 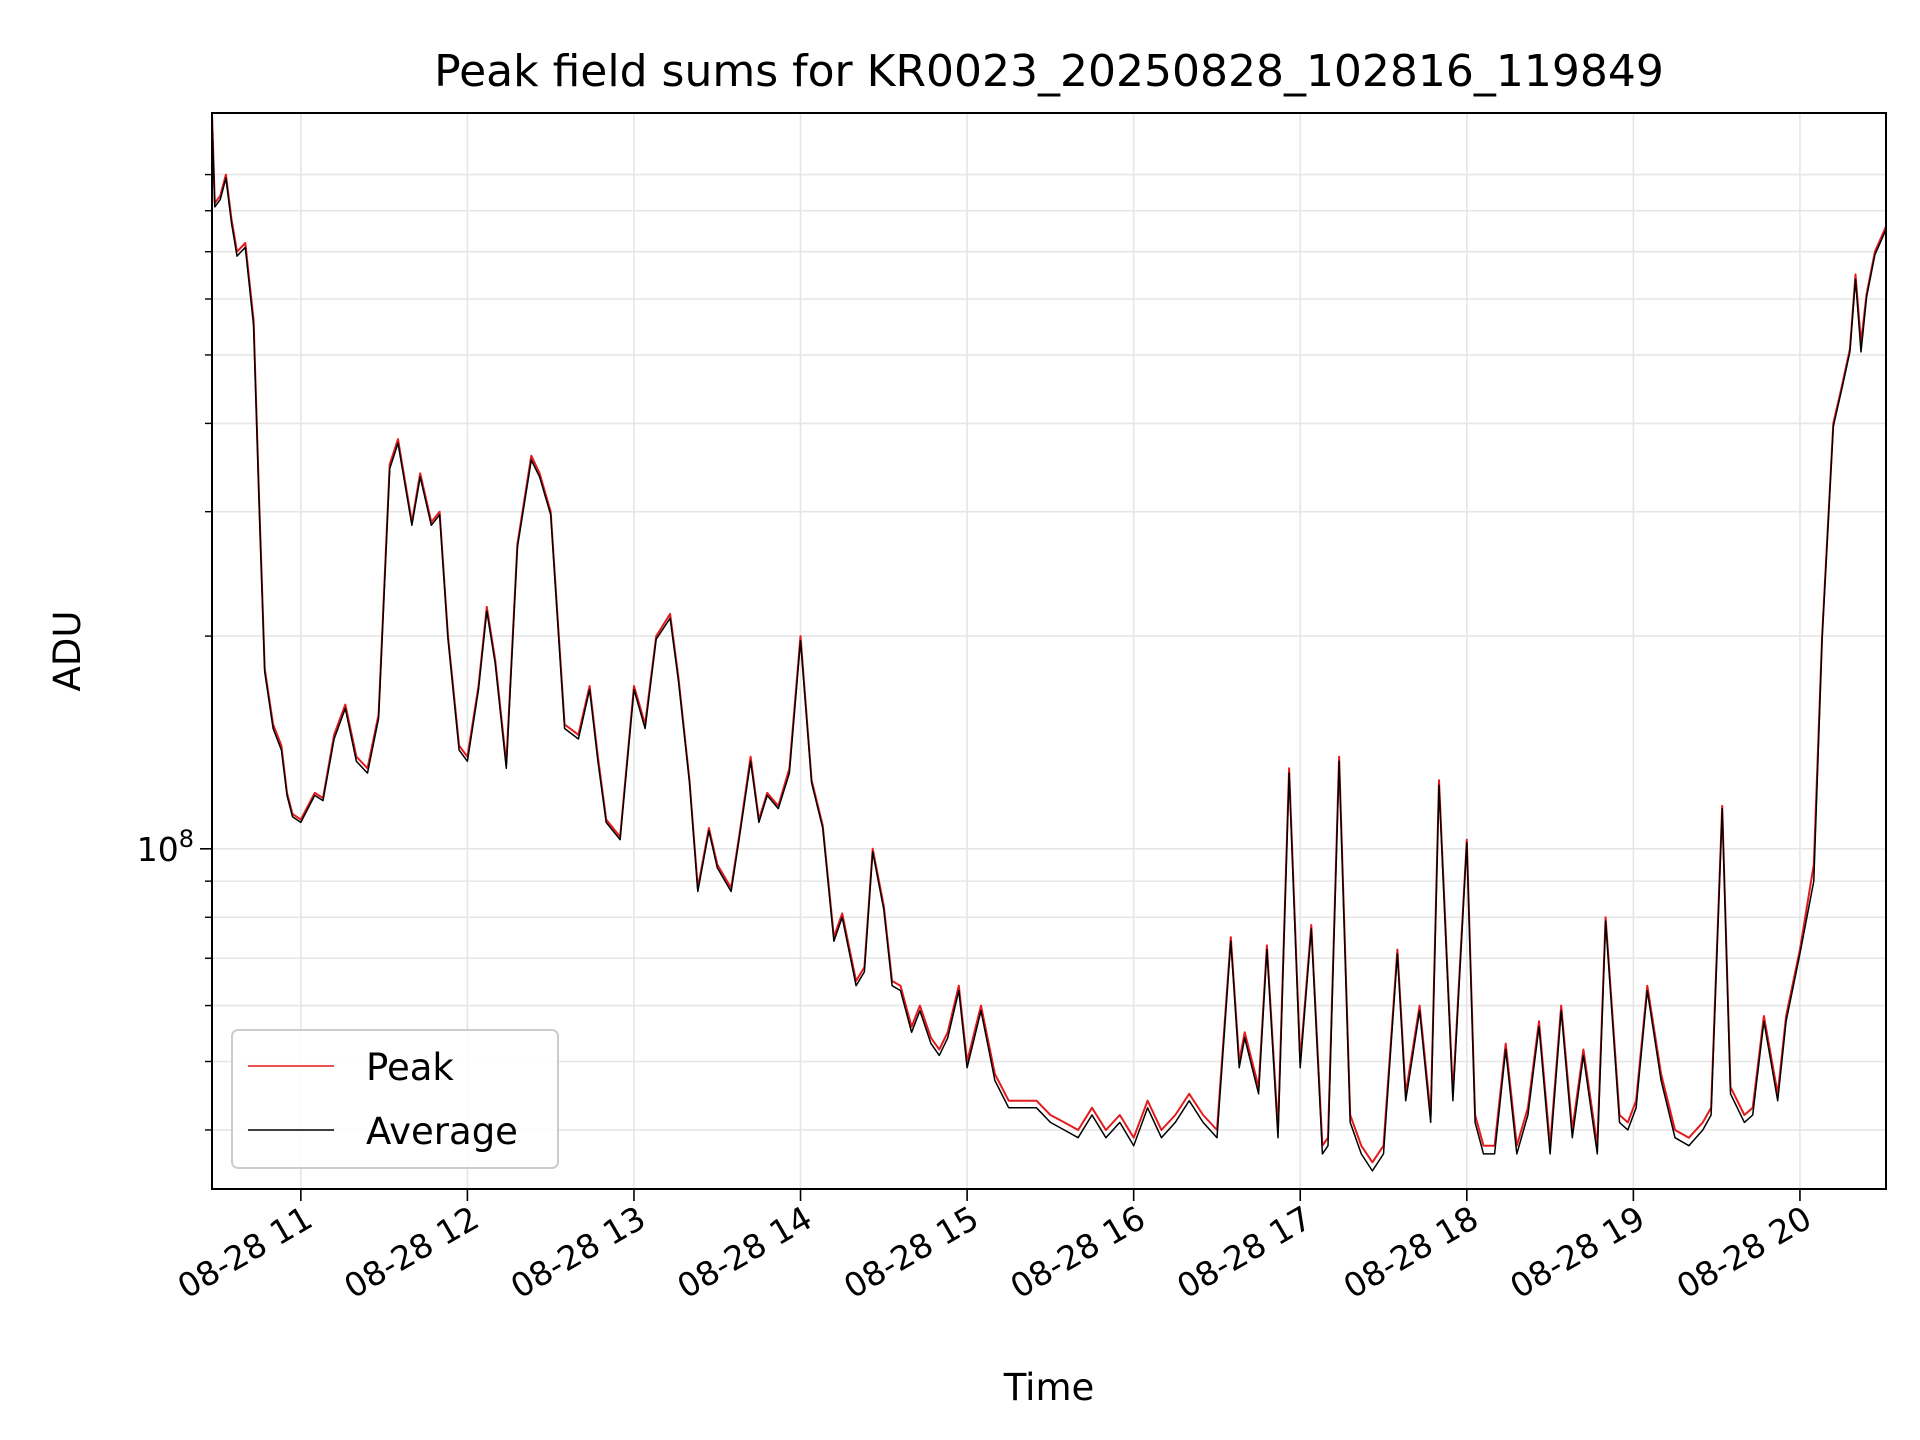 What do you see at coordinates (67, 651) in the screenshot?
I see `y-axis-label: ADU` at bounding box center [67, 651].